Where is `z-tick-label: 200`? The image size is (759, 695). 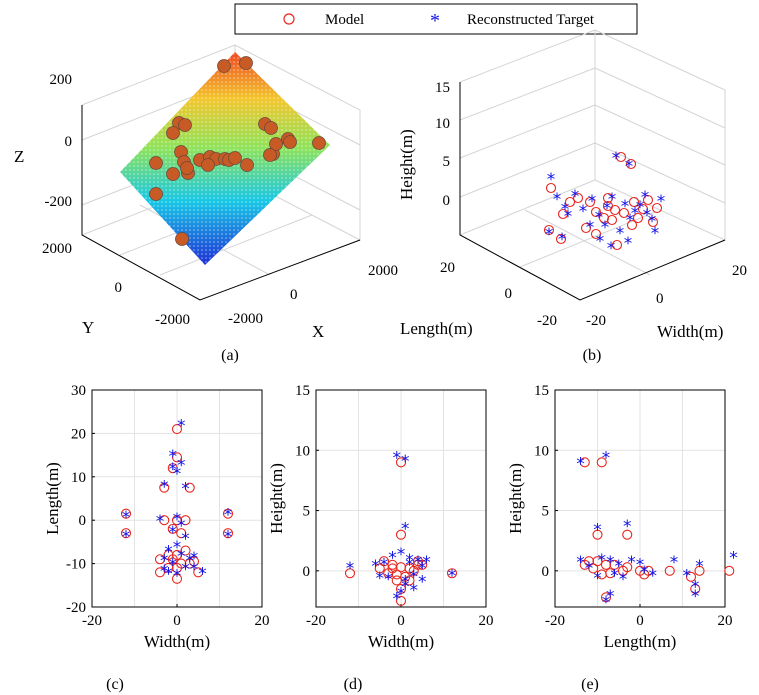 z-tick-label: 200 is located at coordinates (61, 80).